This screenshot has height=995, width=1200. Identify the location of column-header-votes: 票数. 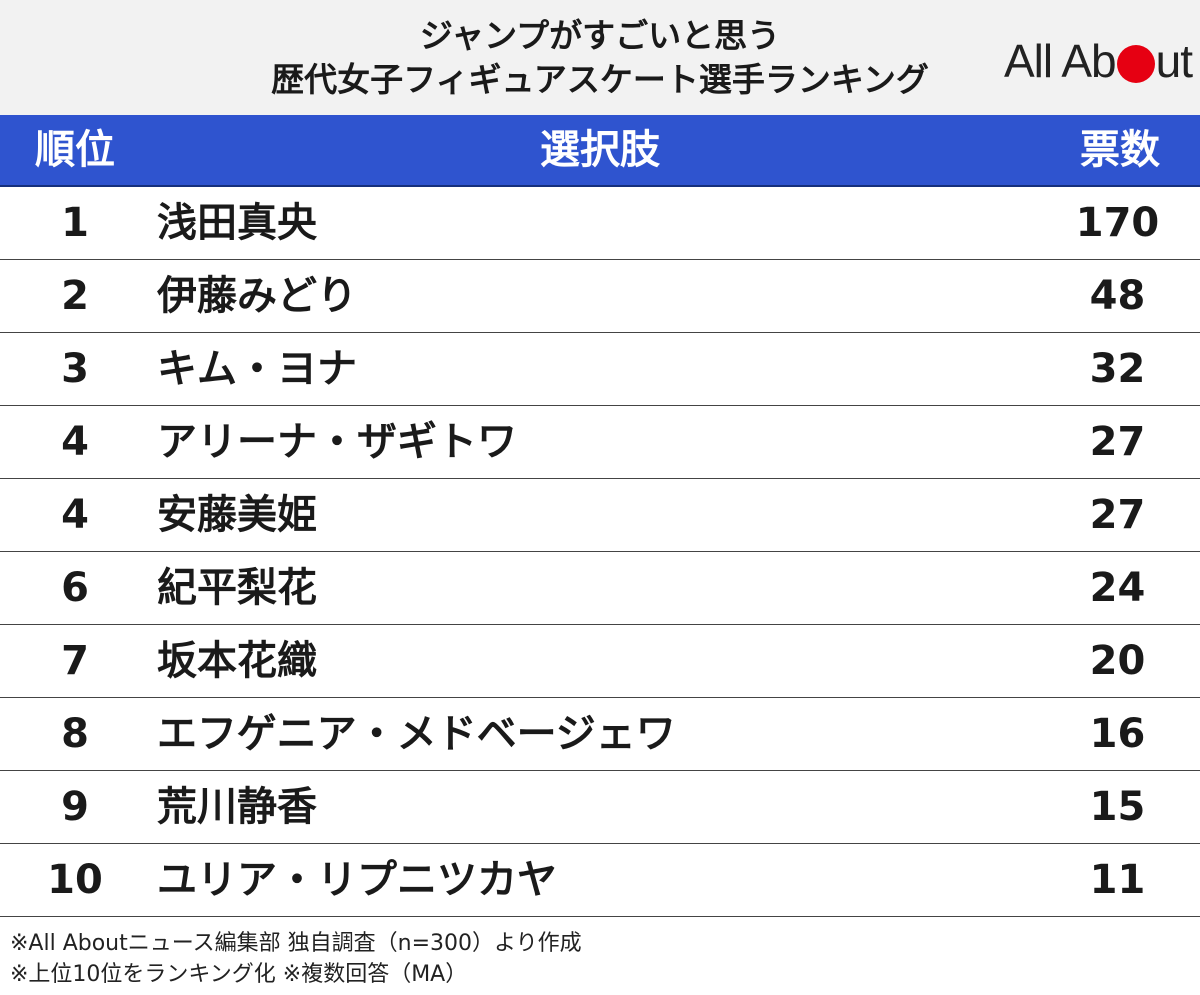
(1120, 150).